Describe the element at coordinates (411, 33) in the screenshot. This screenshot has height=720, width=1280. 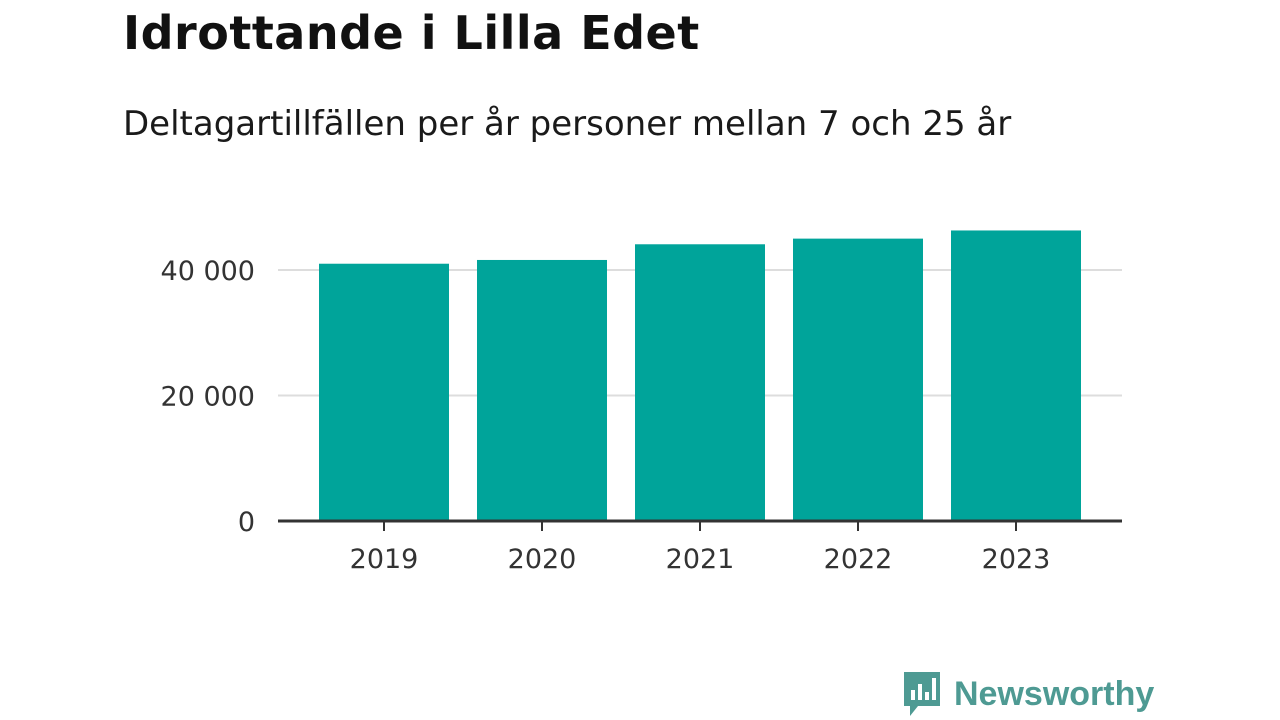
I see `chart-title: Idrottande i Lilla Edet` at that location.